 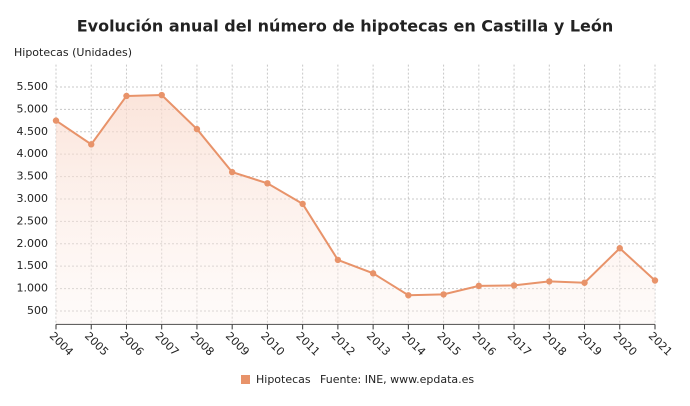 What do you see at coordinates (413, 343) in the screenshot?
I see `x-tick-label: 2014` at bounding box center [413, 343].